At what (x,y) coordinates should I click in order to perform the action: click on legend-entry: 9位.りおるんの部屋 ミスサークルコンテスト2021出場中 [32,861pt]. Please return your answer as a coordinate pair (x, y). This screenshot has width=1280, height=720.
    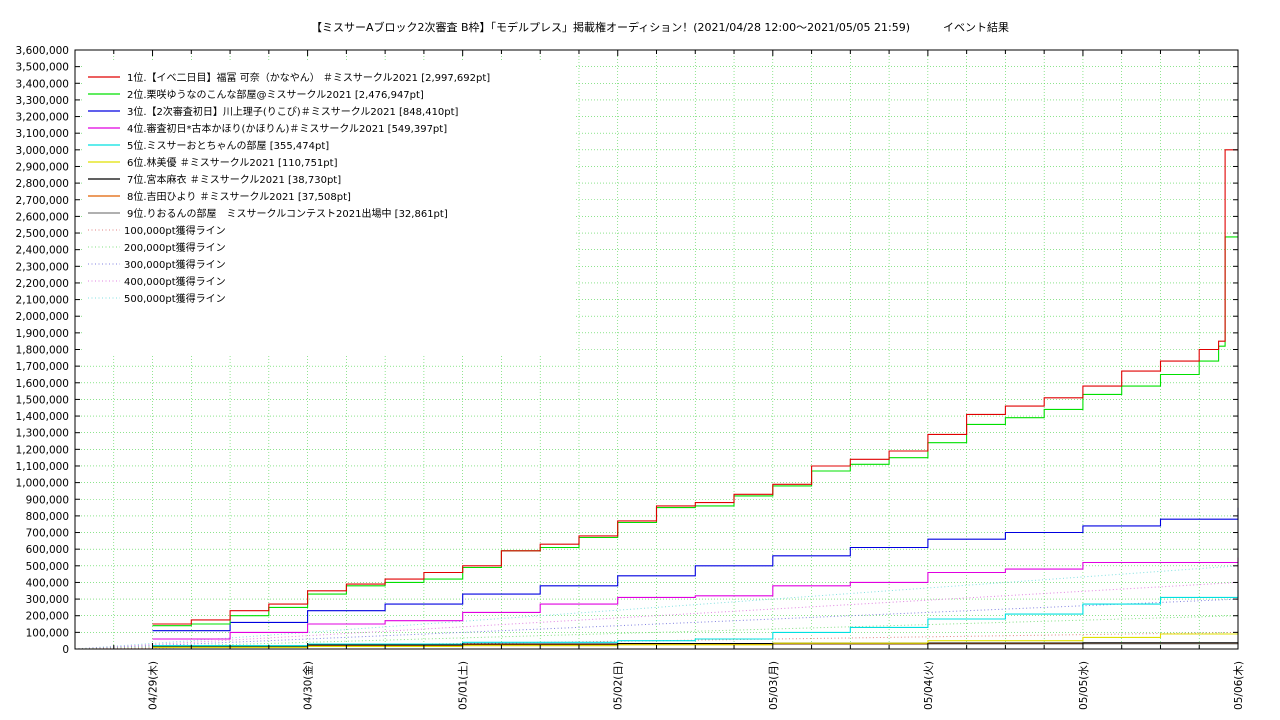
    Looking at the image, I should click on (268, 213).